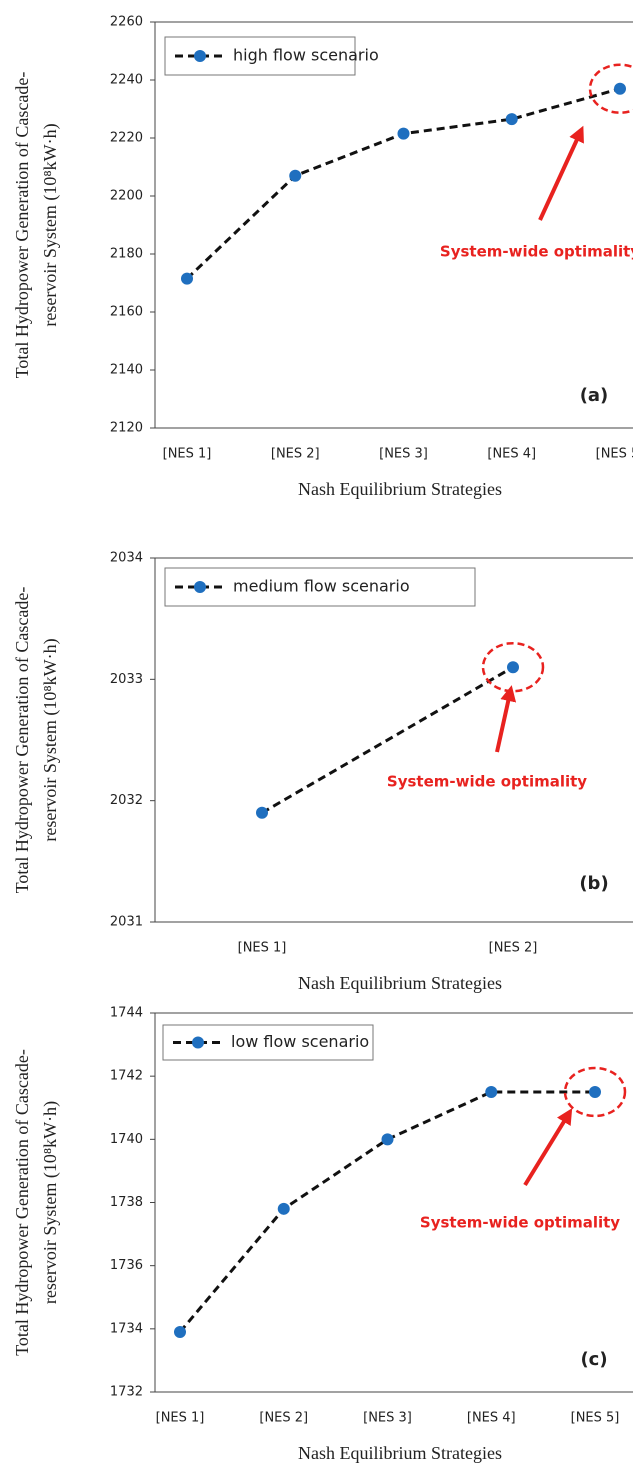 This screenshot has width=633, height=1470. Describe the element at coordinates (126, 196) in the screenshot. I see `y-tick-label: 2200` at that location.